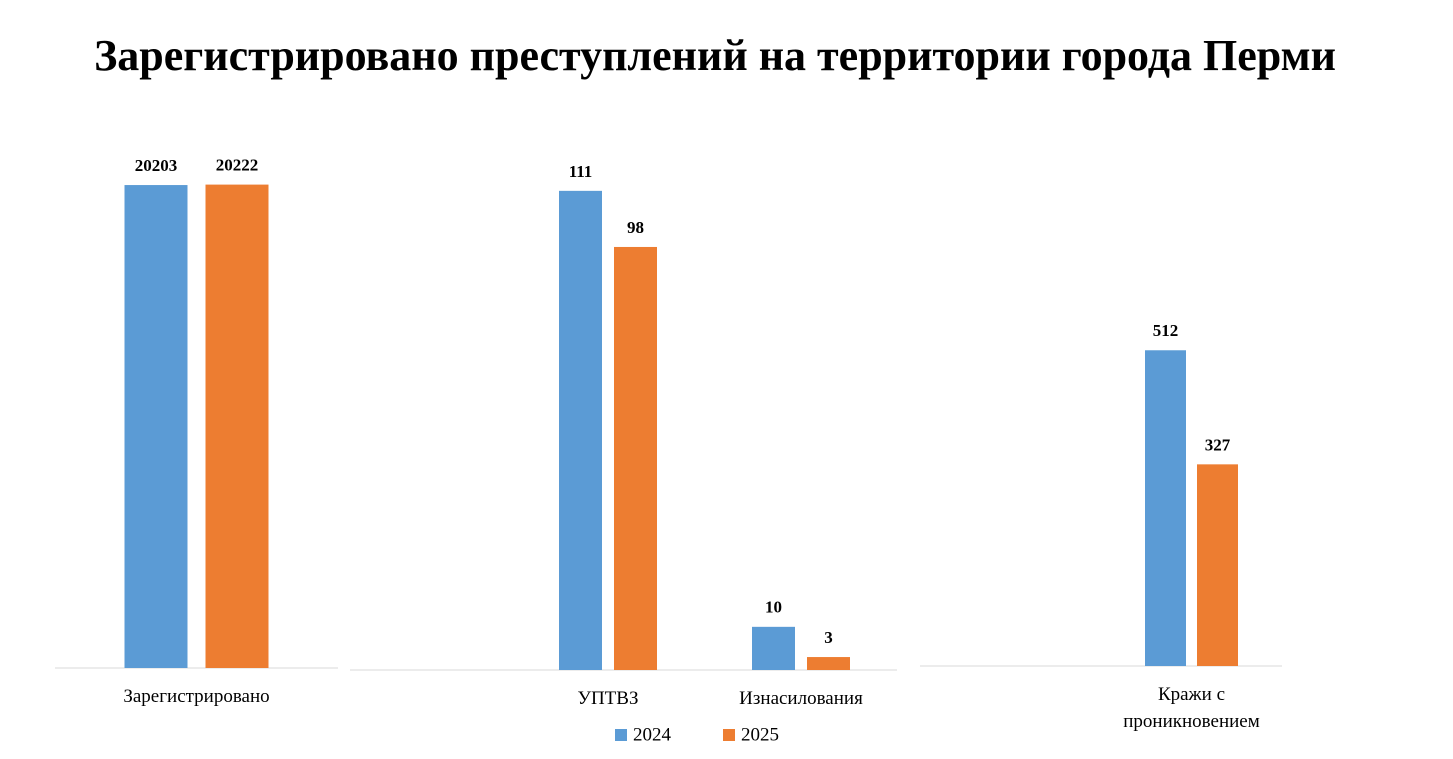  Describe the element at coordinates (773, 607) in the screenshot. I see `value-label: 10` at that location.